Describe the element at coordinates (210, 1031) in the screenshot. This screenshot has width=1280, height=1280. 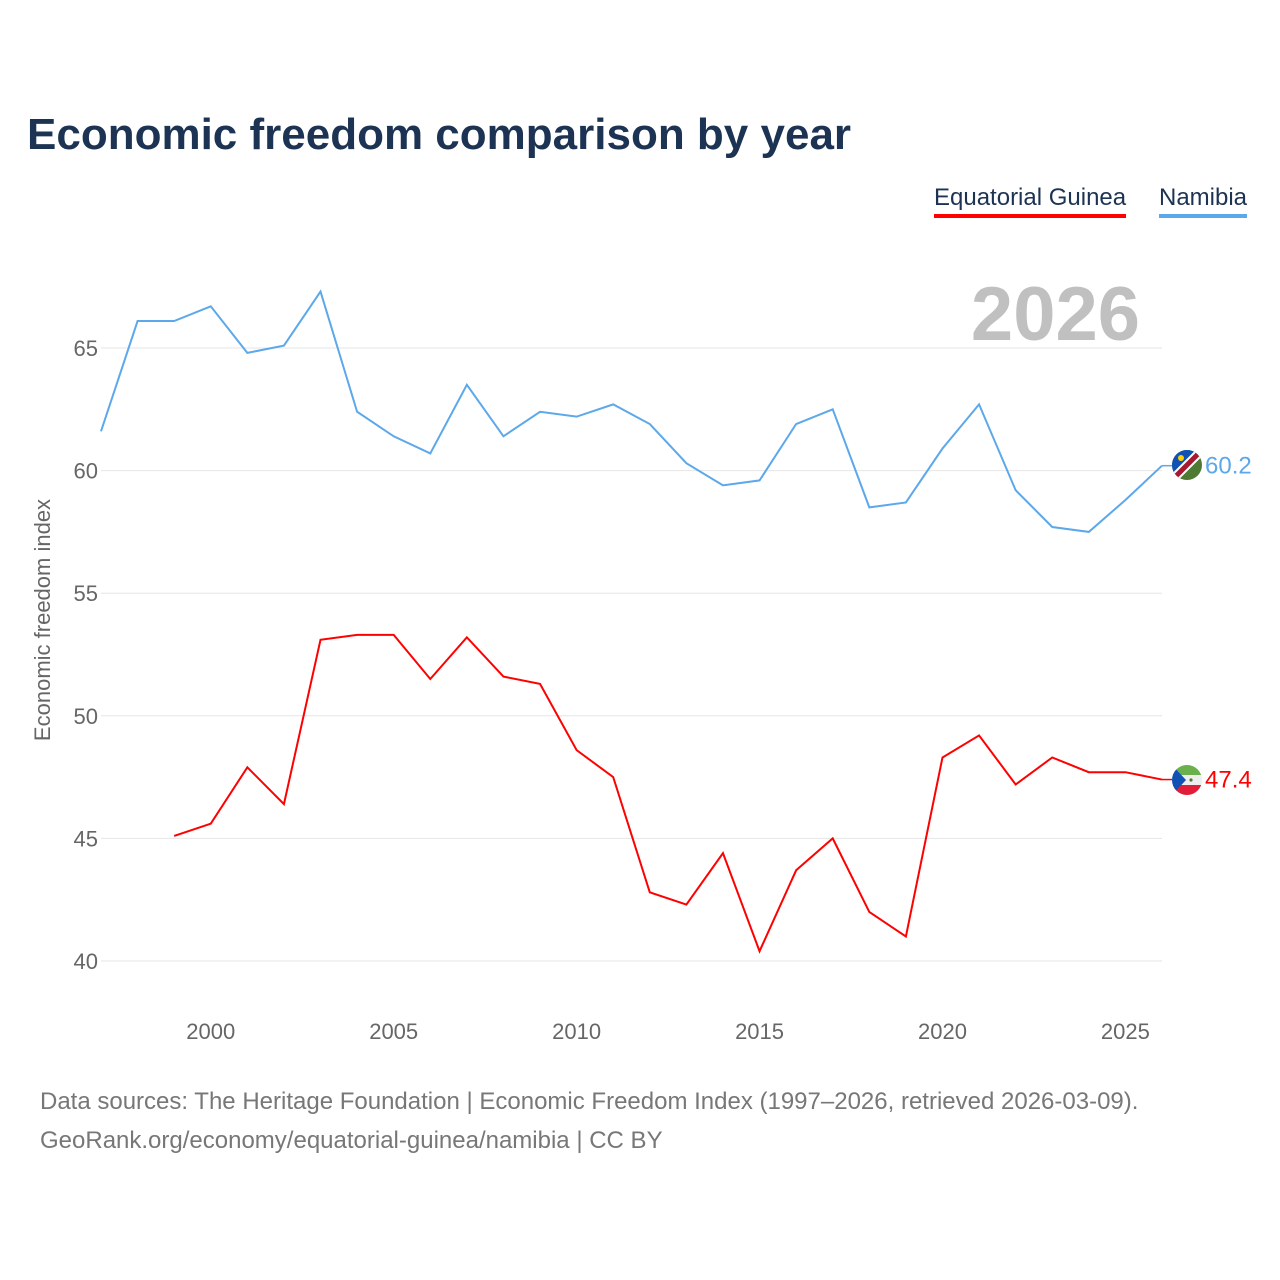
I see `x-tick-label: 2000` at that location.